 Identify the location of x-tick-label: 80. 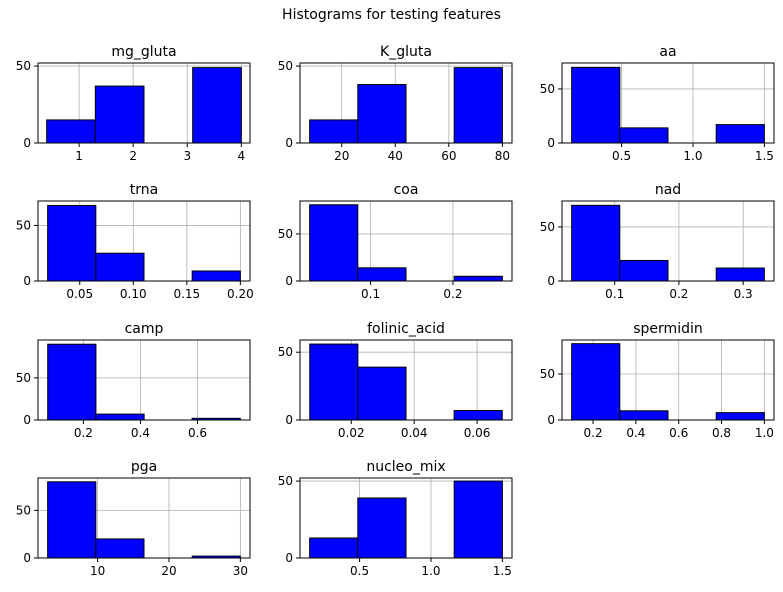
(502, 156).